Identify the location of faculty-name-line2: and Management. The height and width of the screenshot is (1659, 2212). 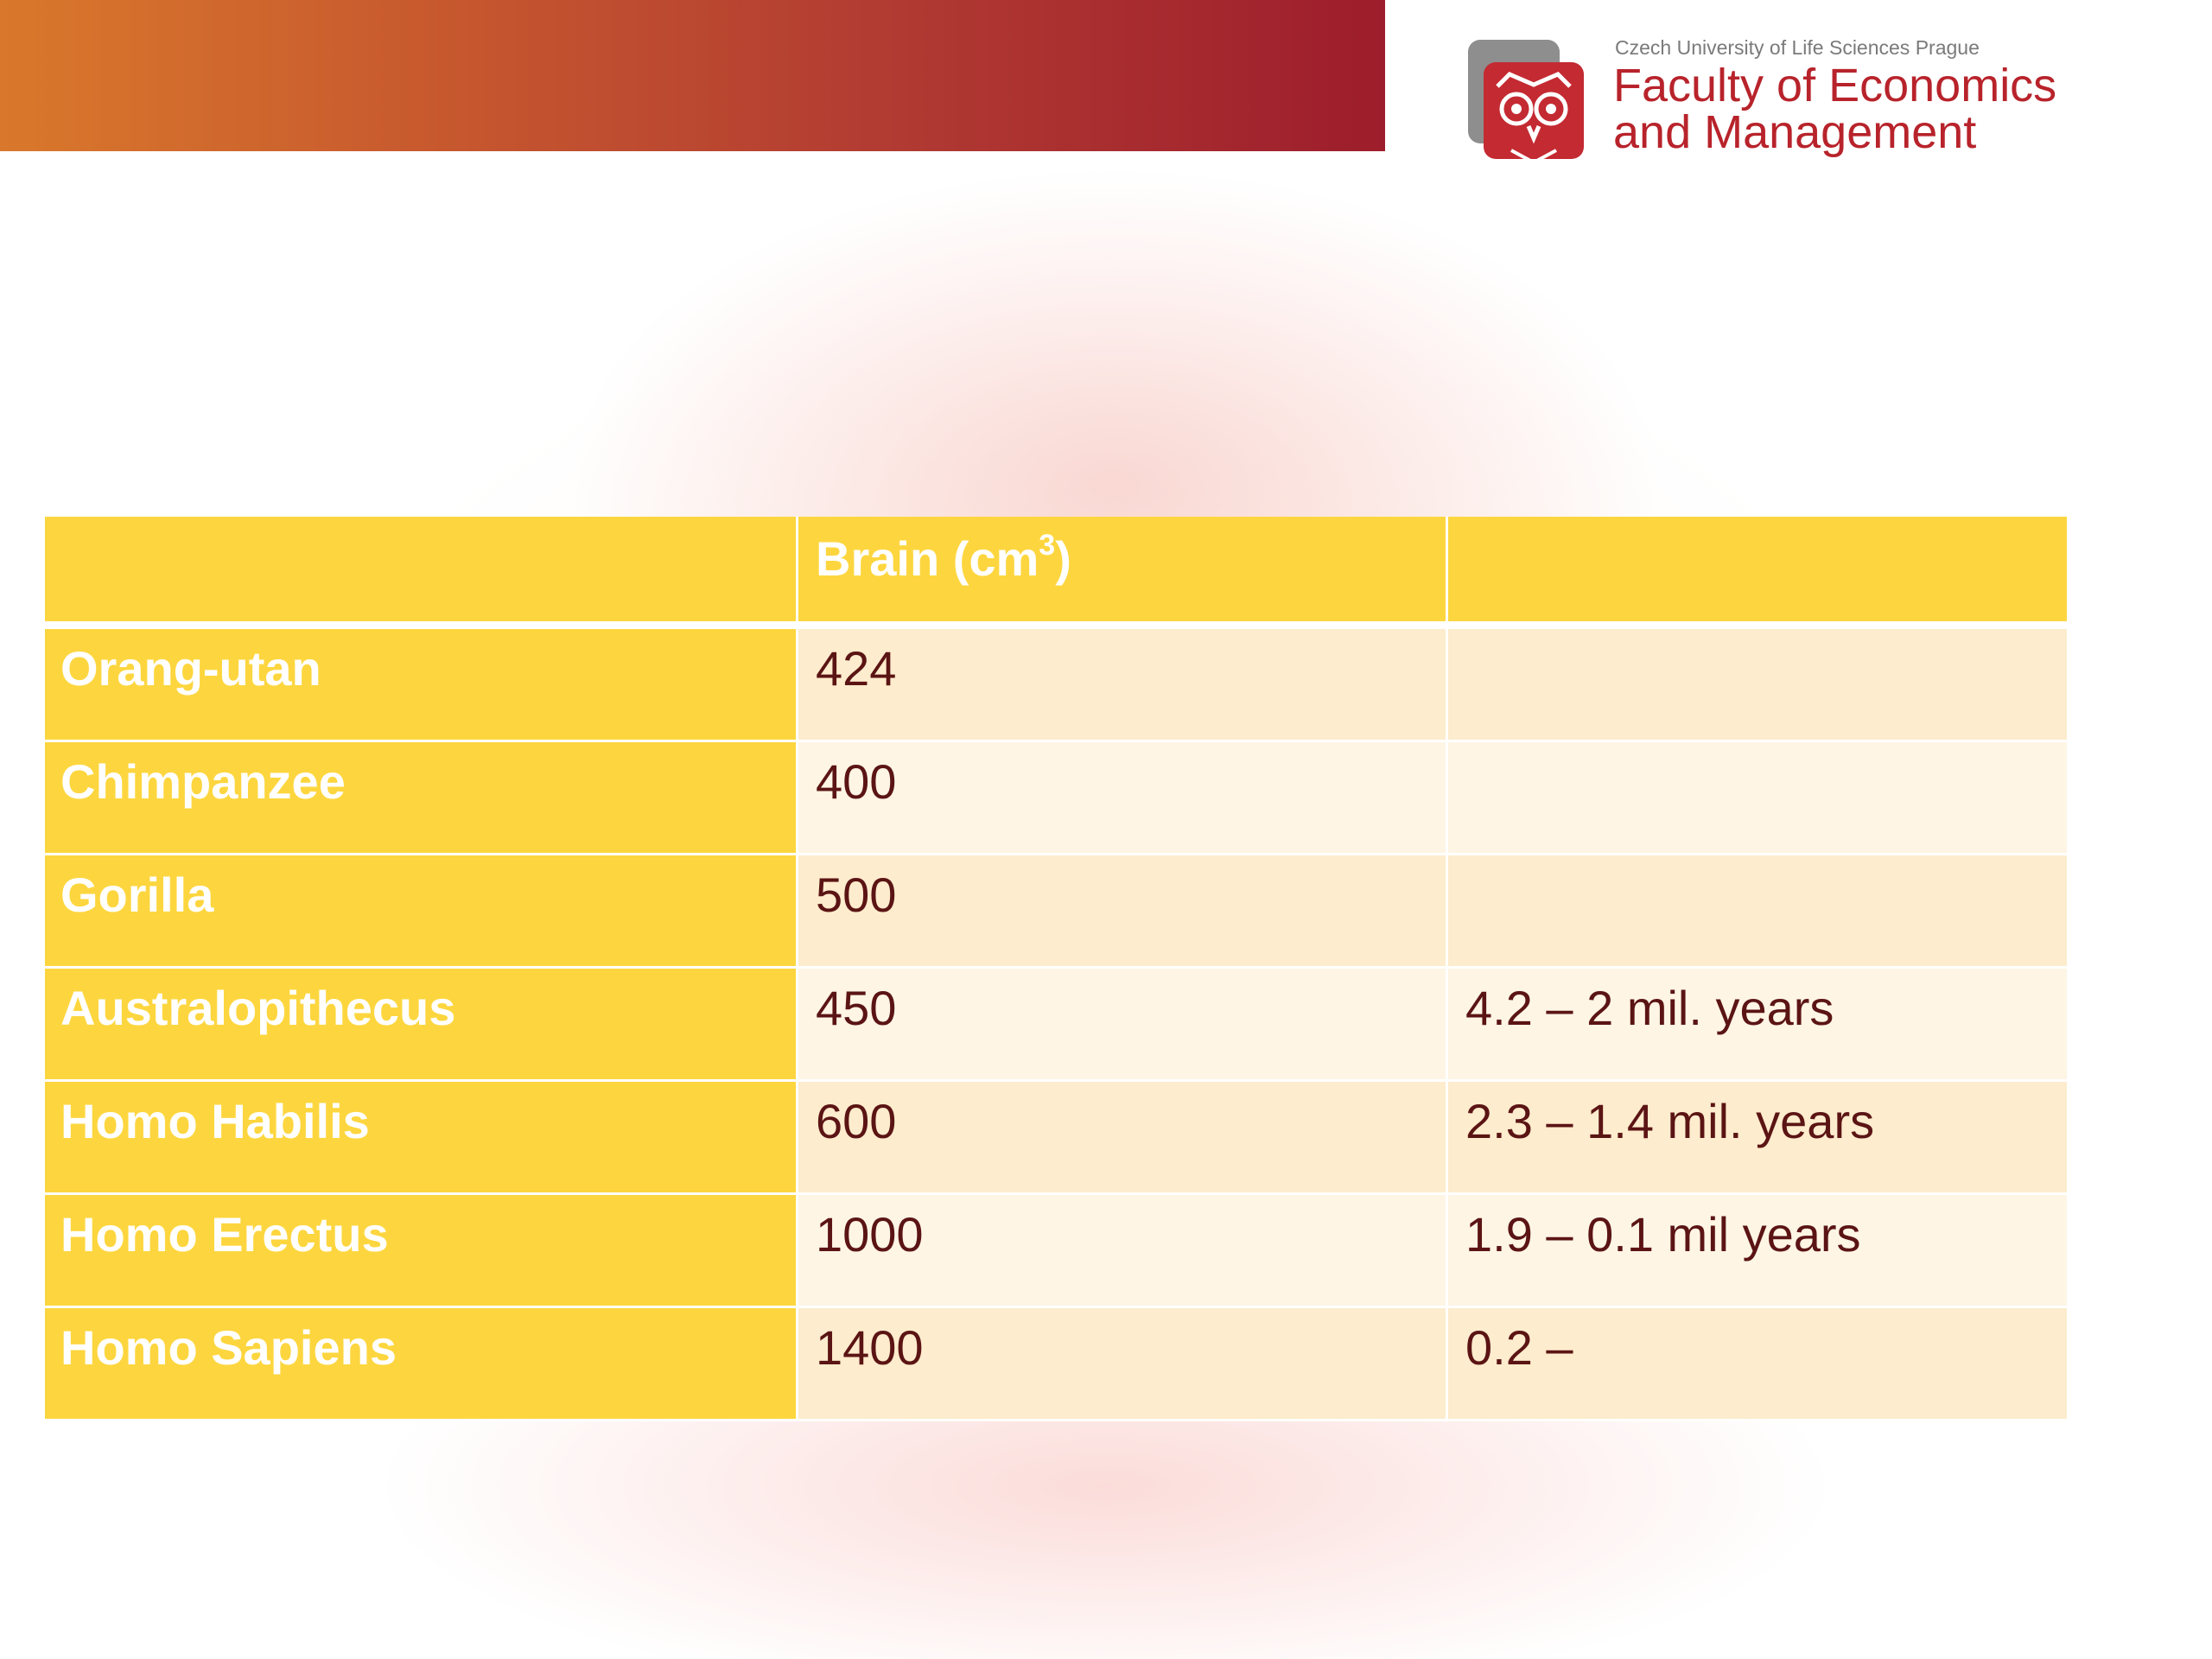
(1795, 132).